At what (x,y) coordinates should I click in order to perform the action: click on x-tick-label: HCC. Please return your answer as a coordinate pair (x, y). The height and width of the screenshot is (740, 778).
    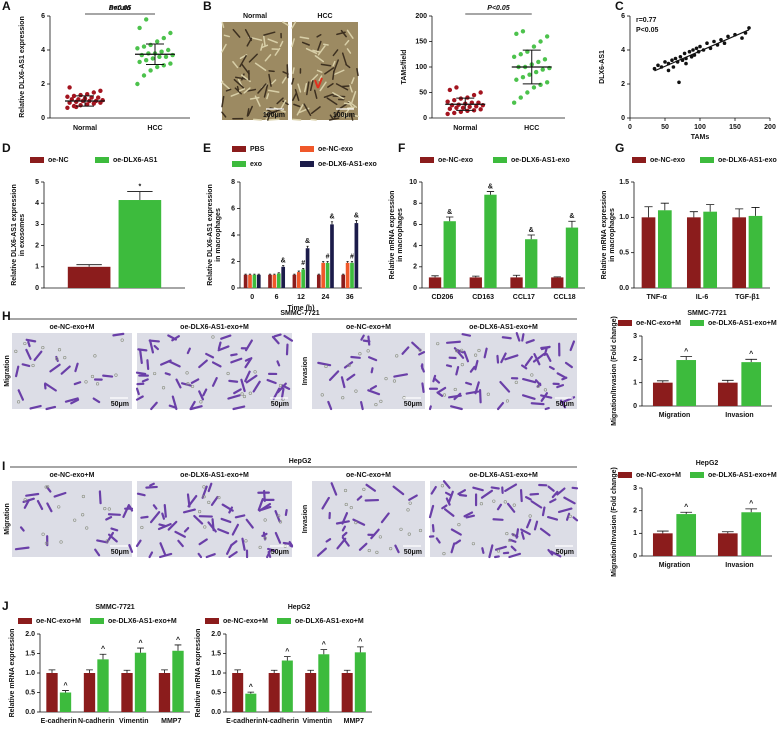
    Looking at the image, I should click on (531, 128).